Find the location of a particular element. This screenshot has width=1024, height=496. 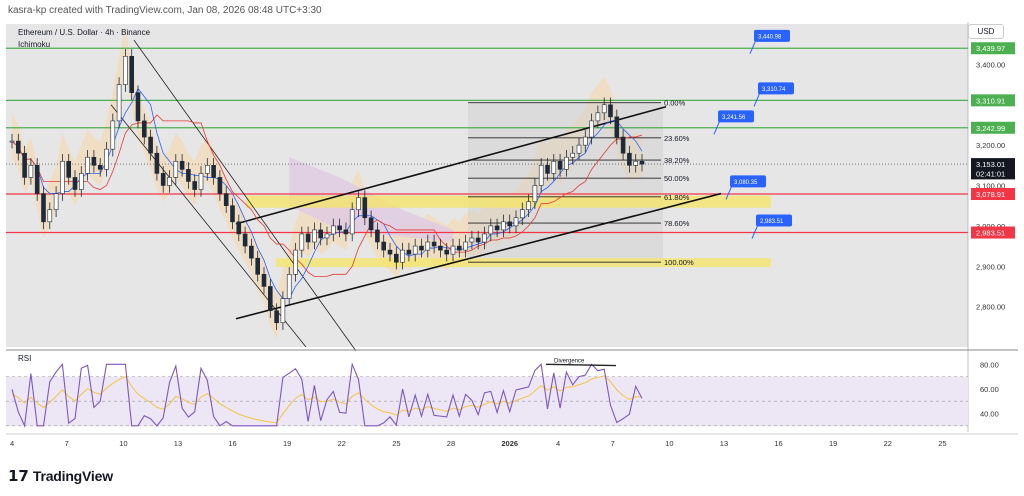

time-tick-3: 13 is located at coordinates (178, 443).